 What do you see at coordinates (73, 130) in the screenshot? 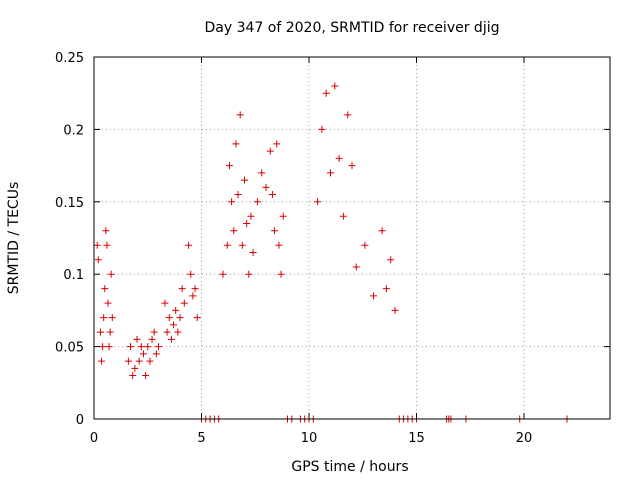
I see `y-tick-label: 0.2` at bounding box center [73, 130].